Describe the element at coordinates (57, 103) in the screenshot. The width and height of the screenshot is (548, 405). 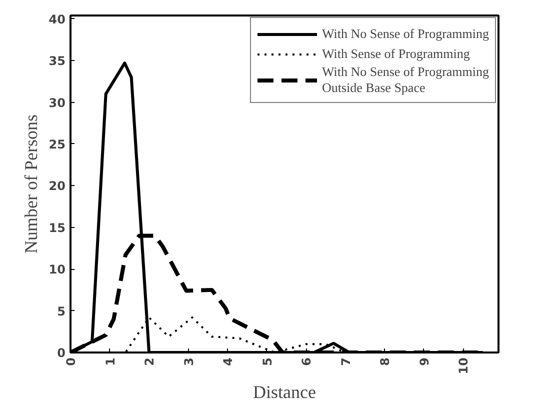
I see `y-tick-label: 30` at that location.